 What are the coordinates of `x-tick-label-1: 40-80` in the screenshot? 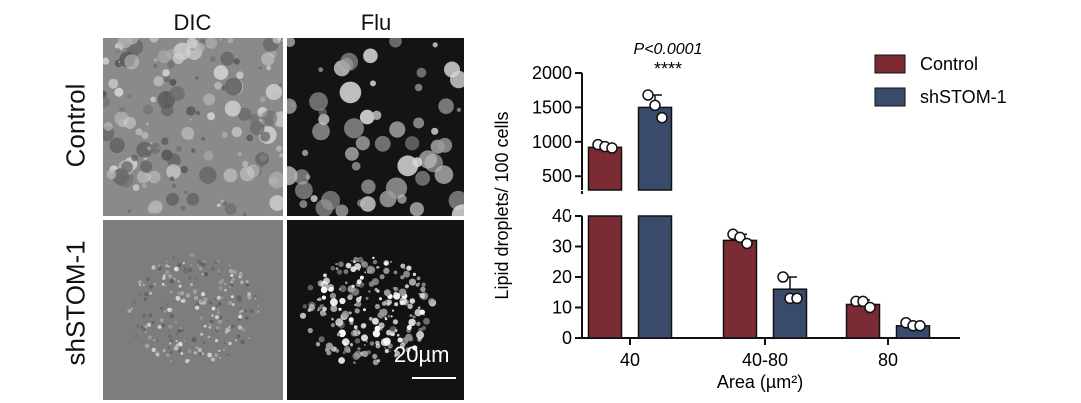 It's located at (765, 360).